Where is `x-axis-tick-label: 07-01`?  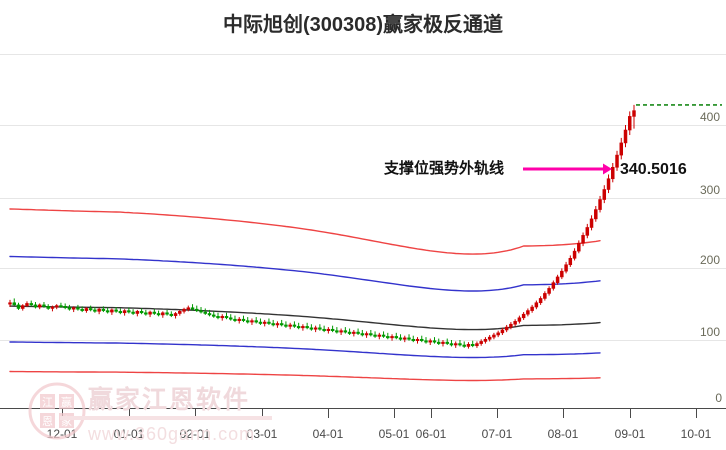 x-axis-tick-label: 07-01 is located at coordinates (497, 434).